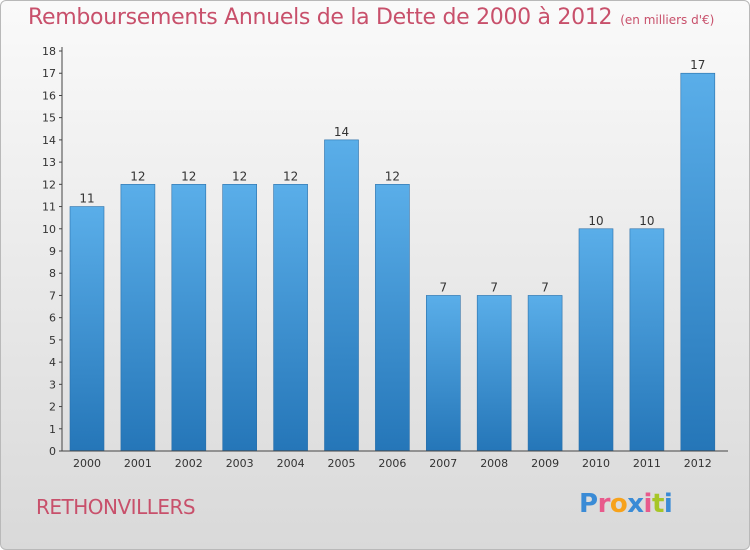 Image resolution: width=750 pixels, height=550 pixels. Describe the element at coordinates (443, 373) in the screenshot. I see `bar-2007` at that location.